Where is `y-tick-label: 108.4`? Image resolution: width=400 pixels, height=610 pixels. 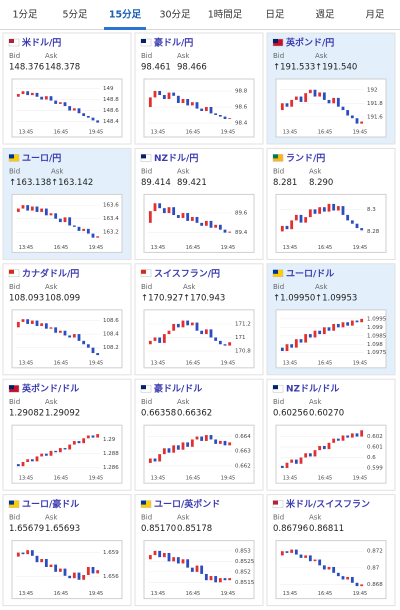
y-tick-label: 108.4 is located at coordinates (111, 335).